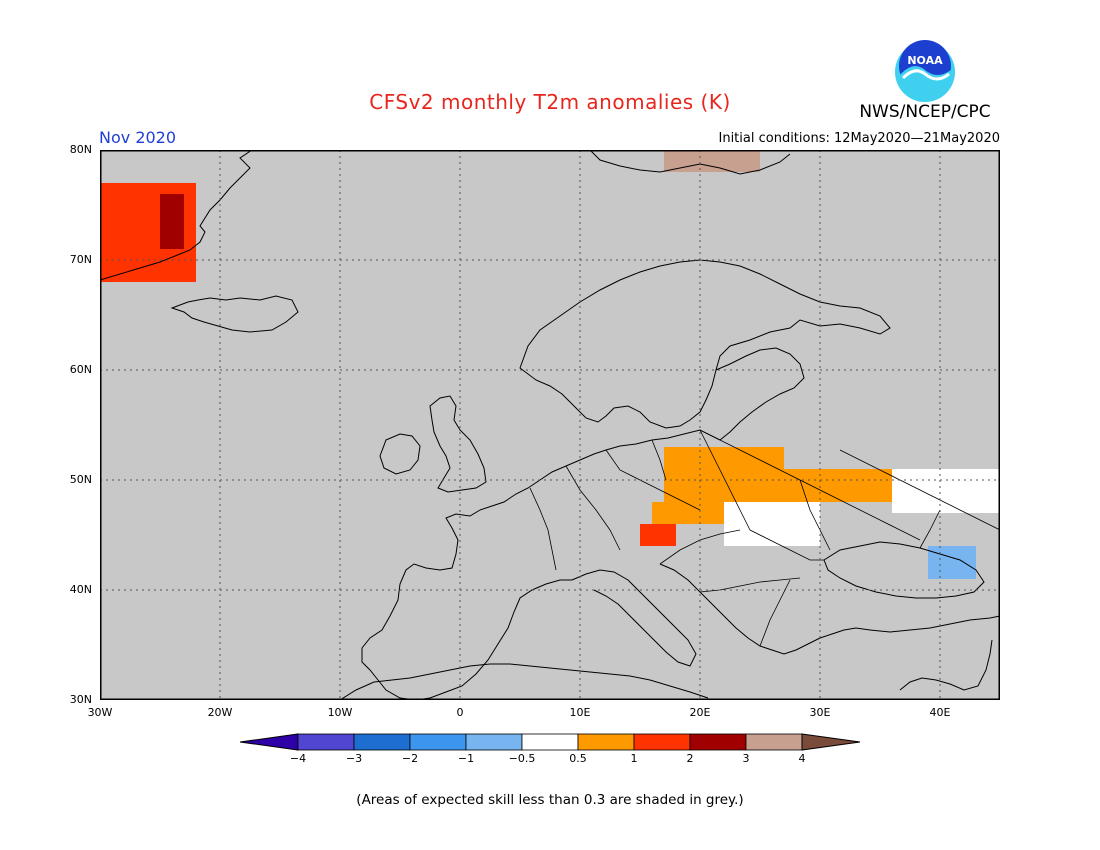 This screenshot has width=1100, height=850. What do you see at coordinates (410, 758) in the screenshot?
I see `colorbar-tick-label: −2` at bounding box center [410, 758].